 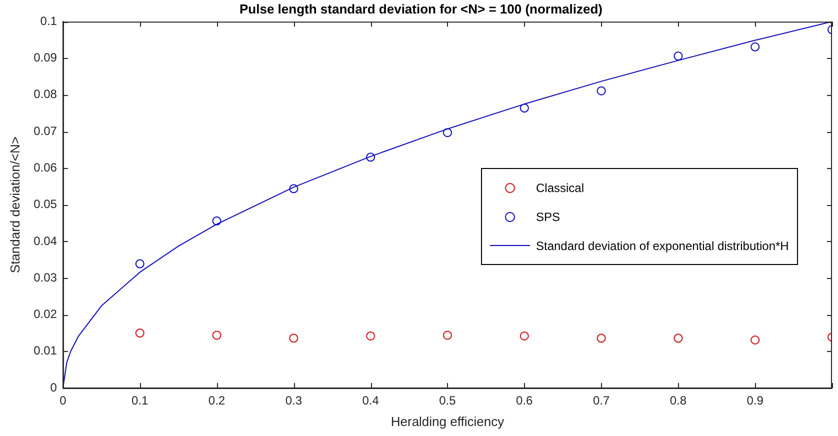 What do you see at coordinates (46, 351) in the screenshot?
I see `y-tick-label: 0.01` at bounding box center [46, 351].